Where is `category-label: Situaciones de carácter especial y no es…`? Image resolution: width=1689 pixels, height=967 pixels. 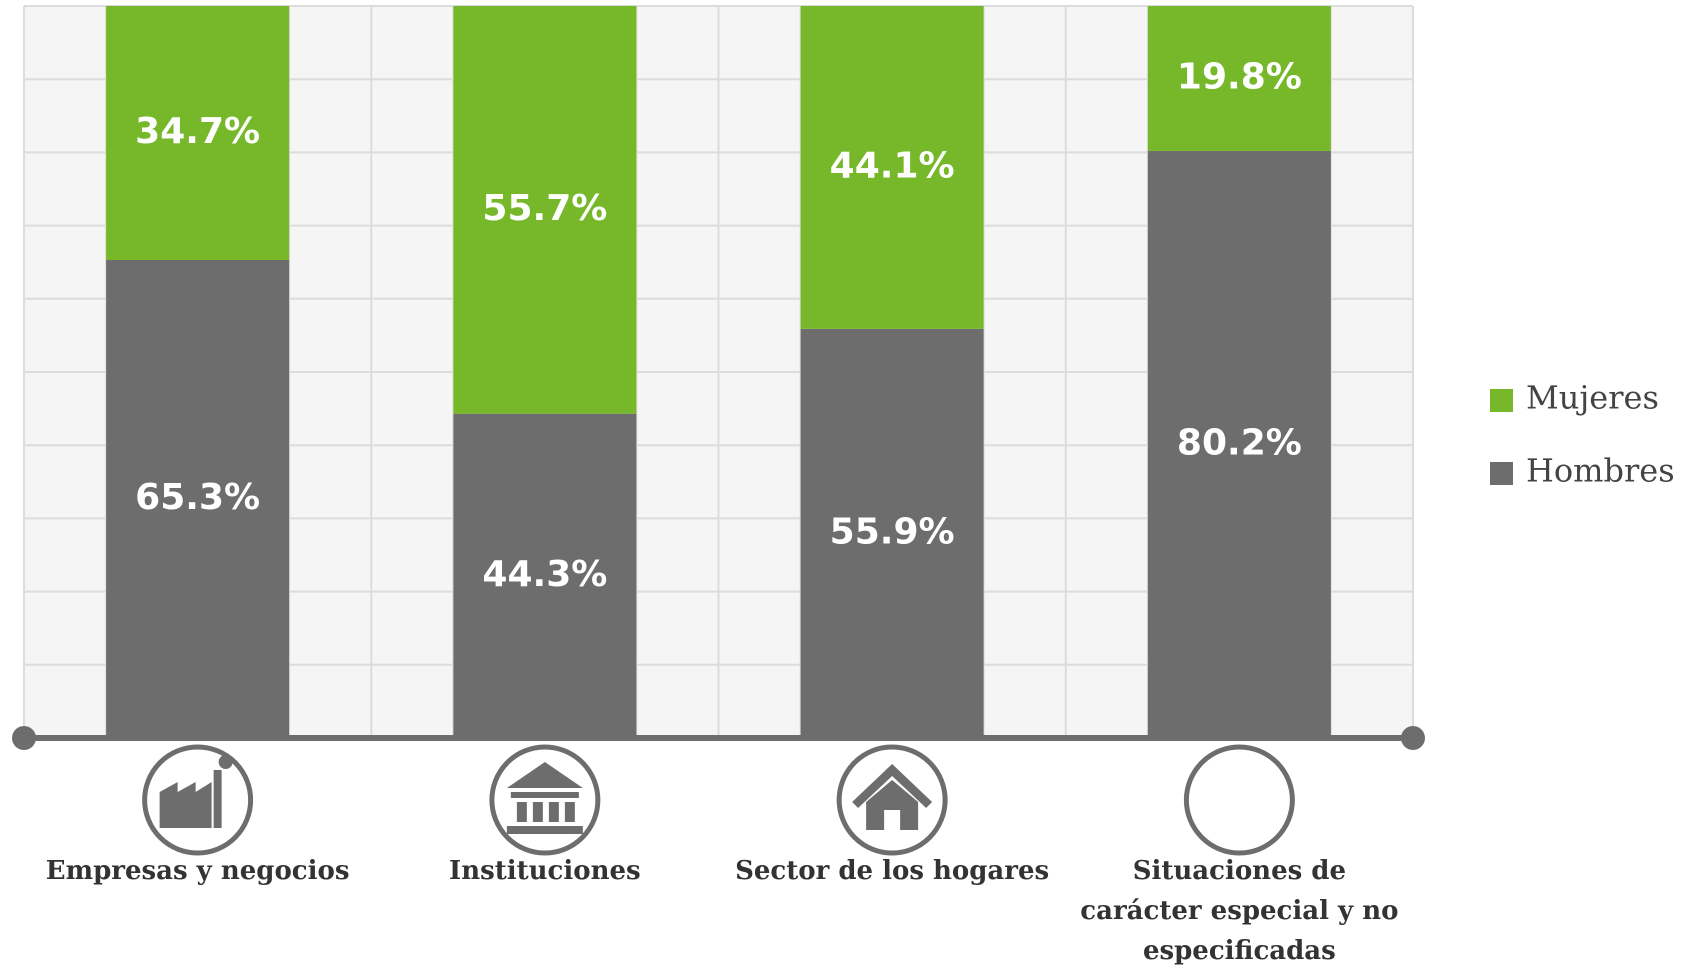
category-label: Situaciones de carácter especial y no es… is located at coordinates (1239, 911).